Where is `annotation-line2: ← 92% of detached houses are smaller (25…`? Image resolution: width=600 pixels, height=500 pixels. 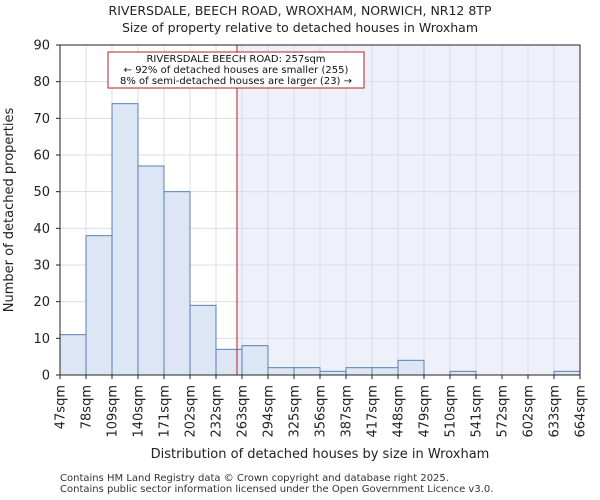 annotation-line2: ← 92% of detached houses are smaller (25… is located at coordinates (236, 70).